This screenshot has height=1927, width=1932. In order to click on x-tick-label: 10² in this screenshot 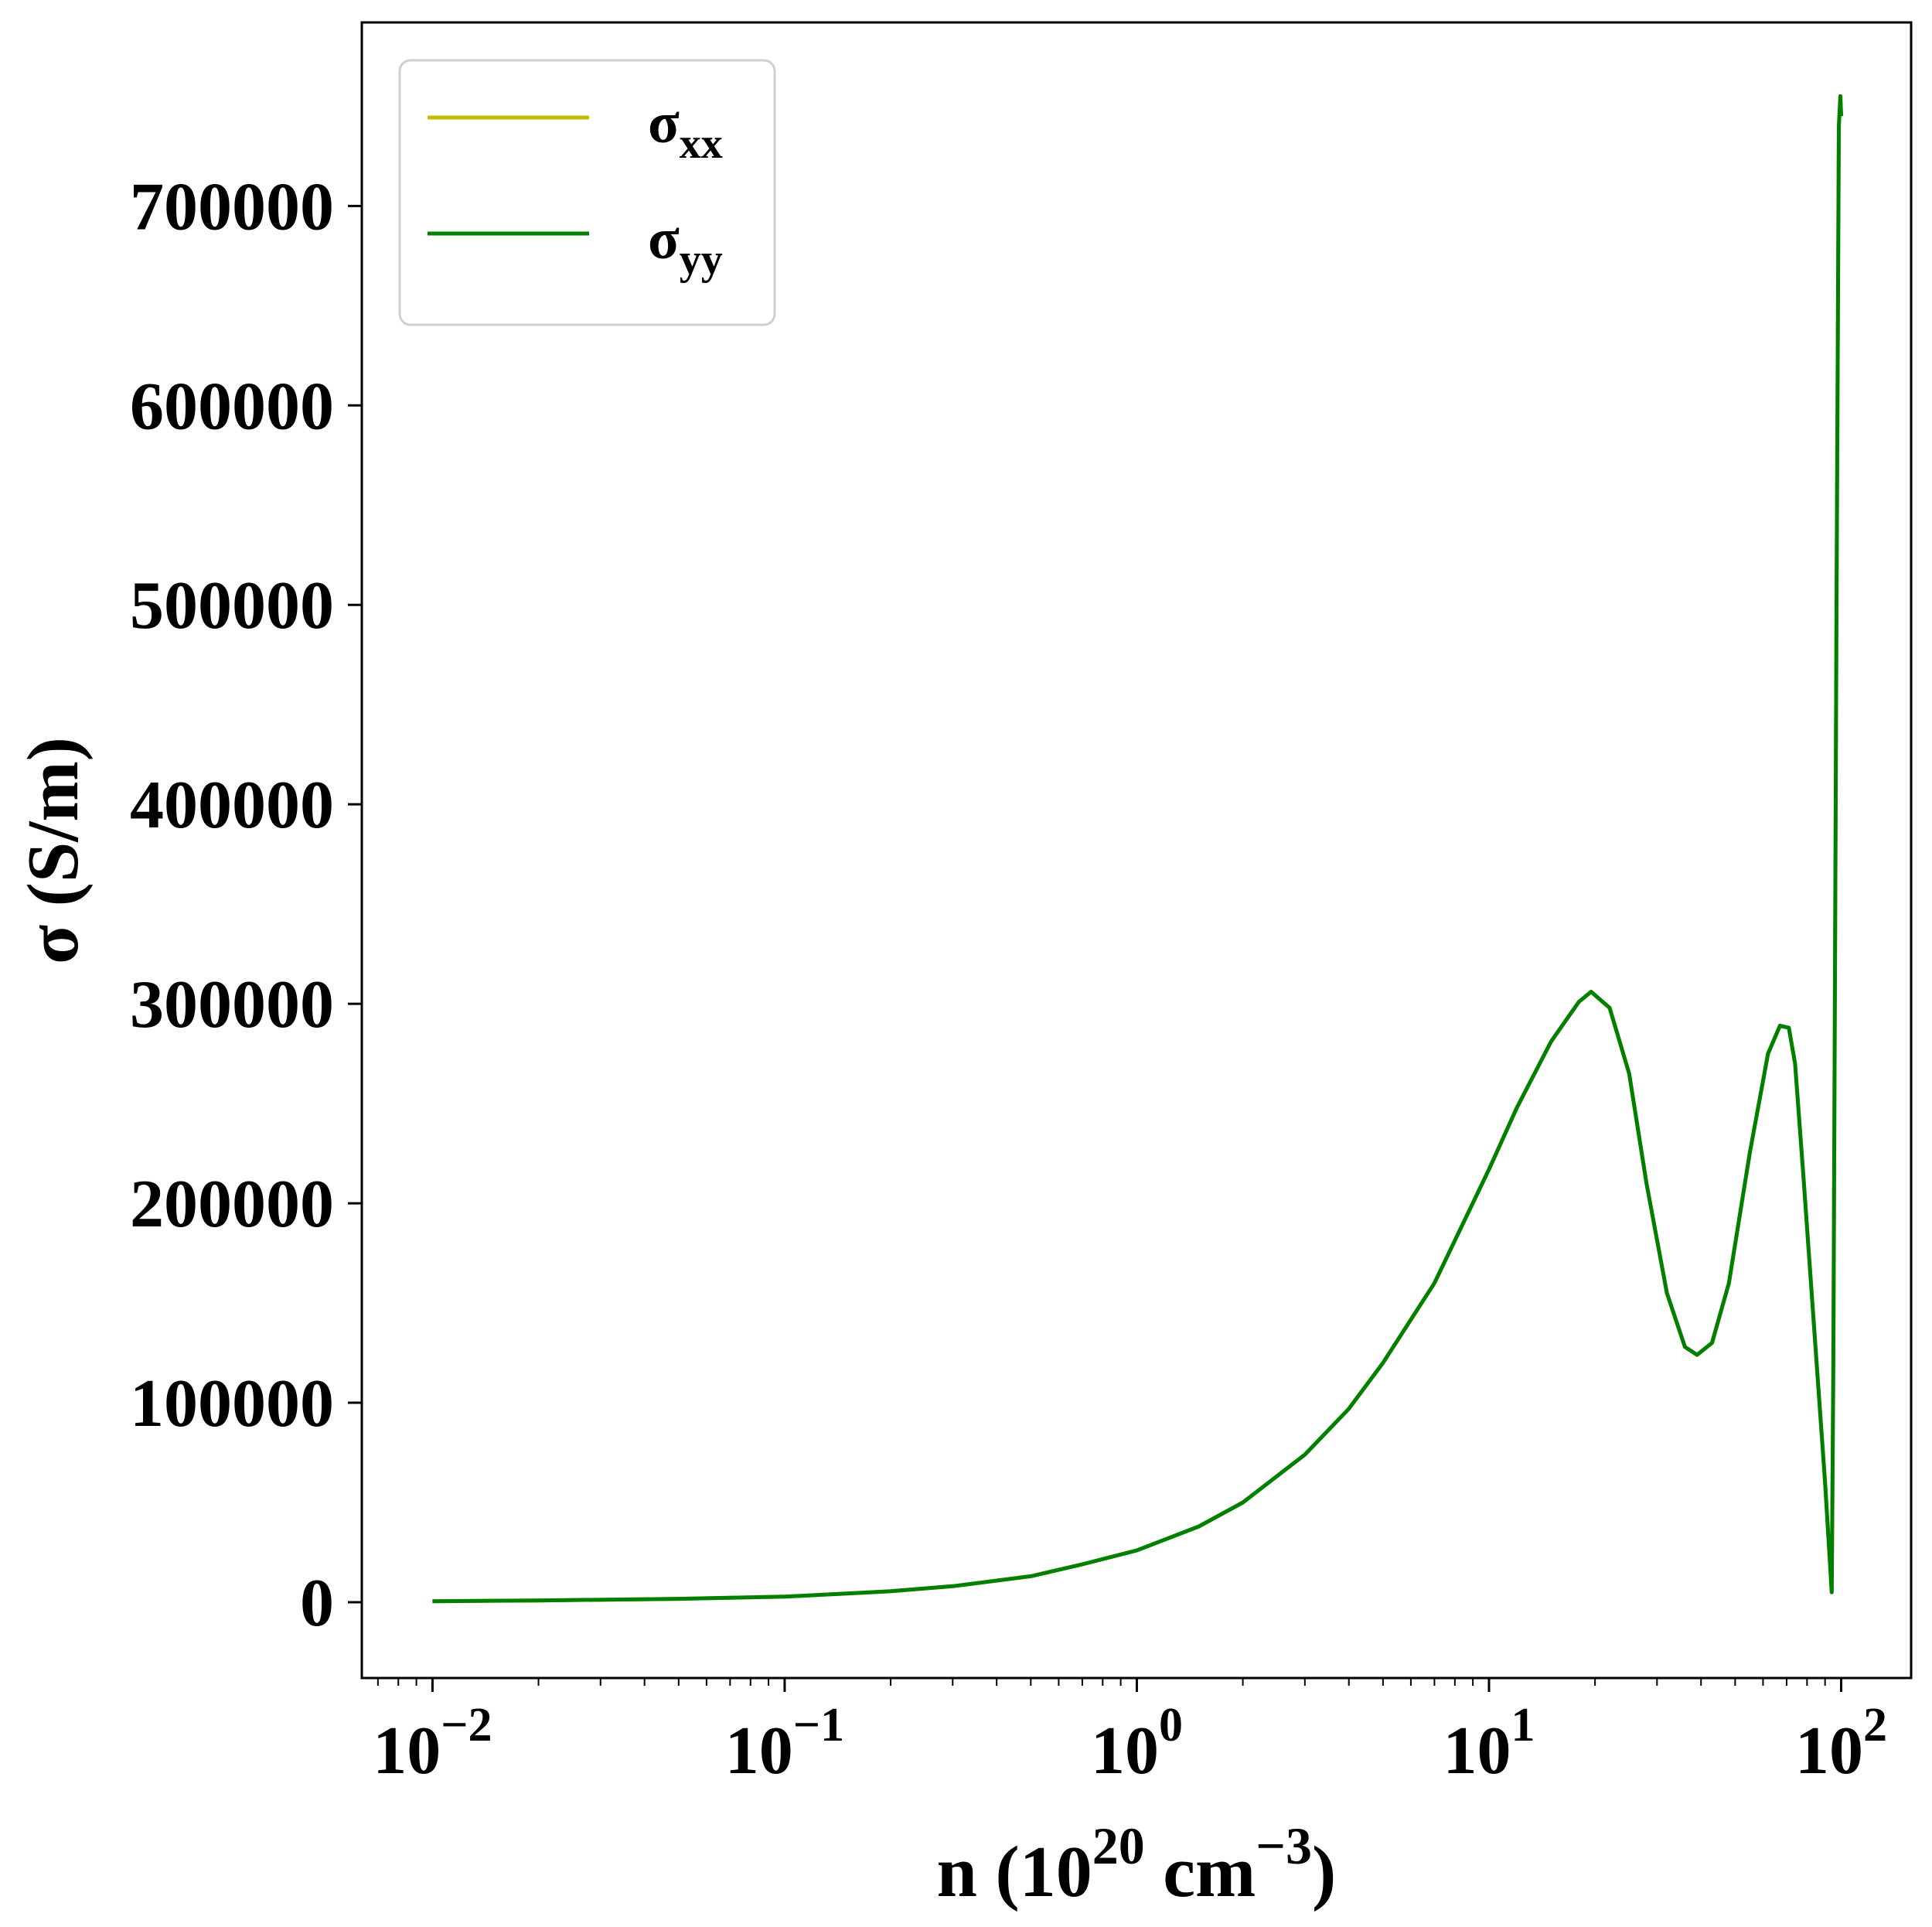, I will do `click(1841, 1744)`.